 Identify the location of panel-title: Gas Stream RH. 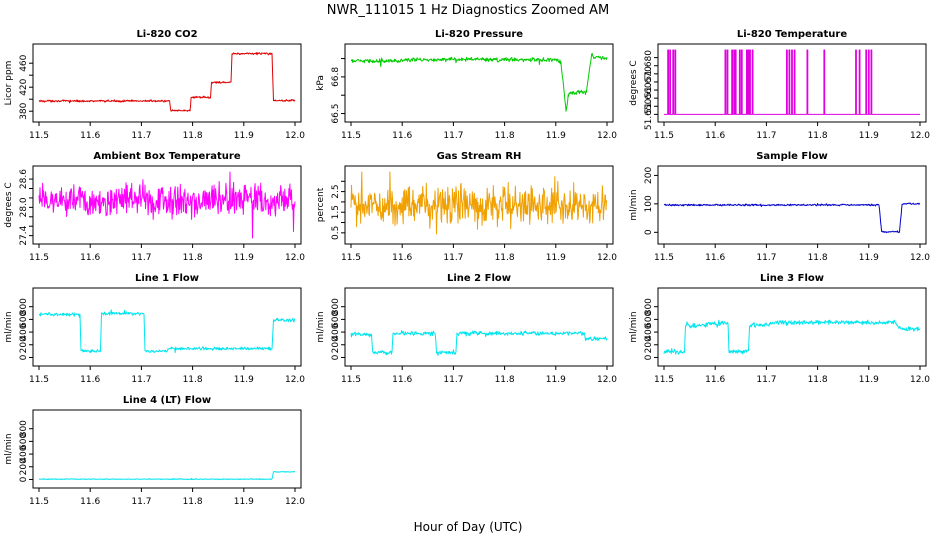
(479, 156).